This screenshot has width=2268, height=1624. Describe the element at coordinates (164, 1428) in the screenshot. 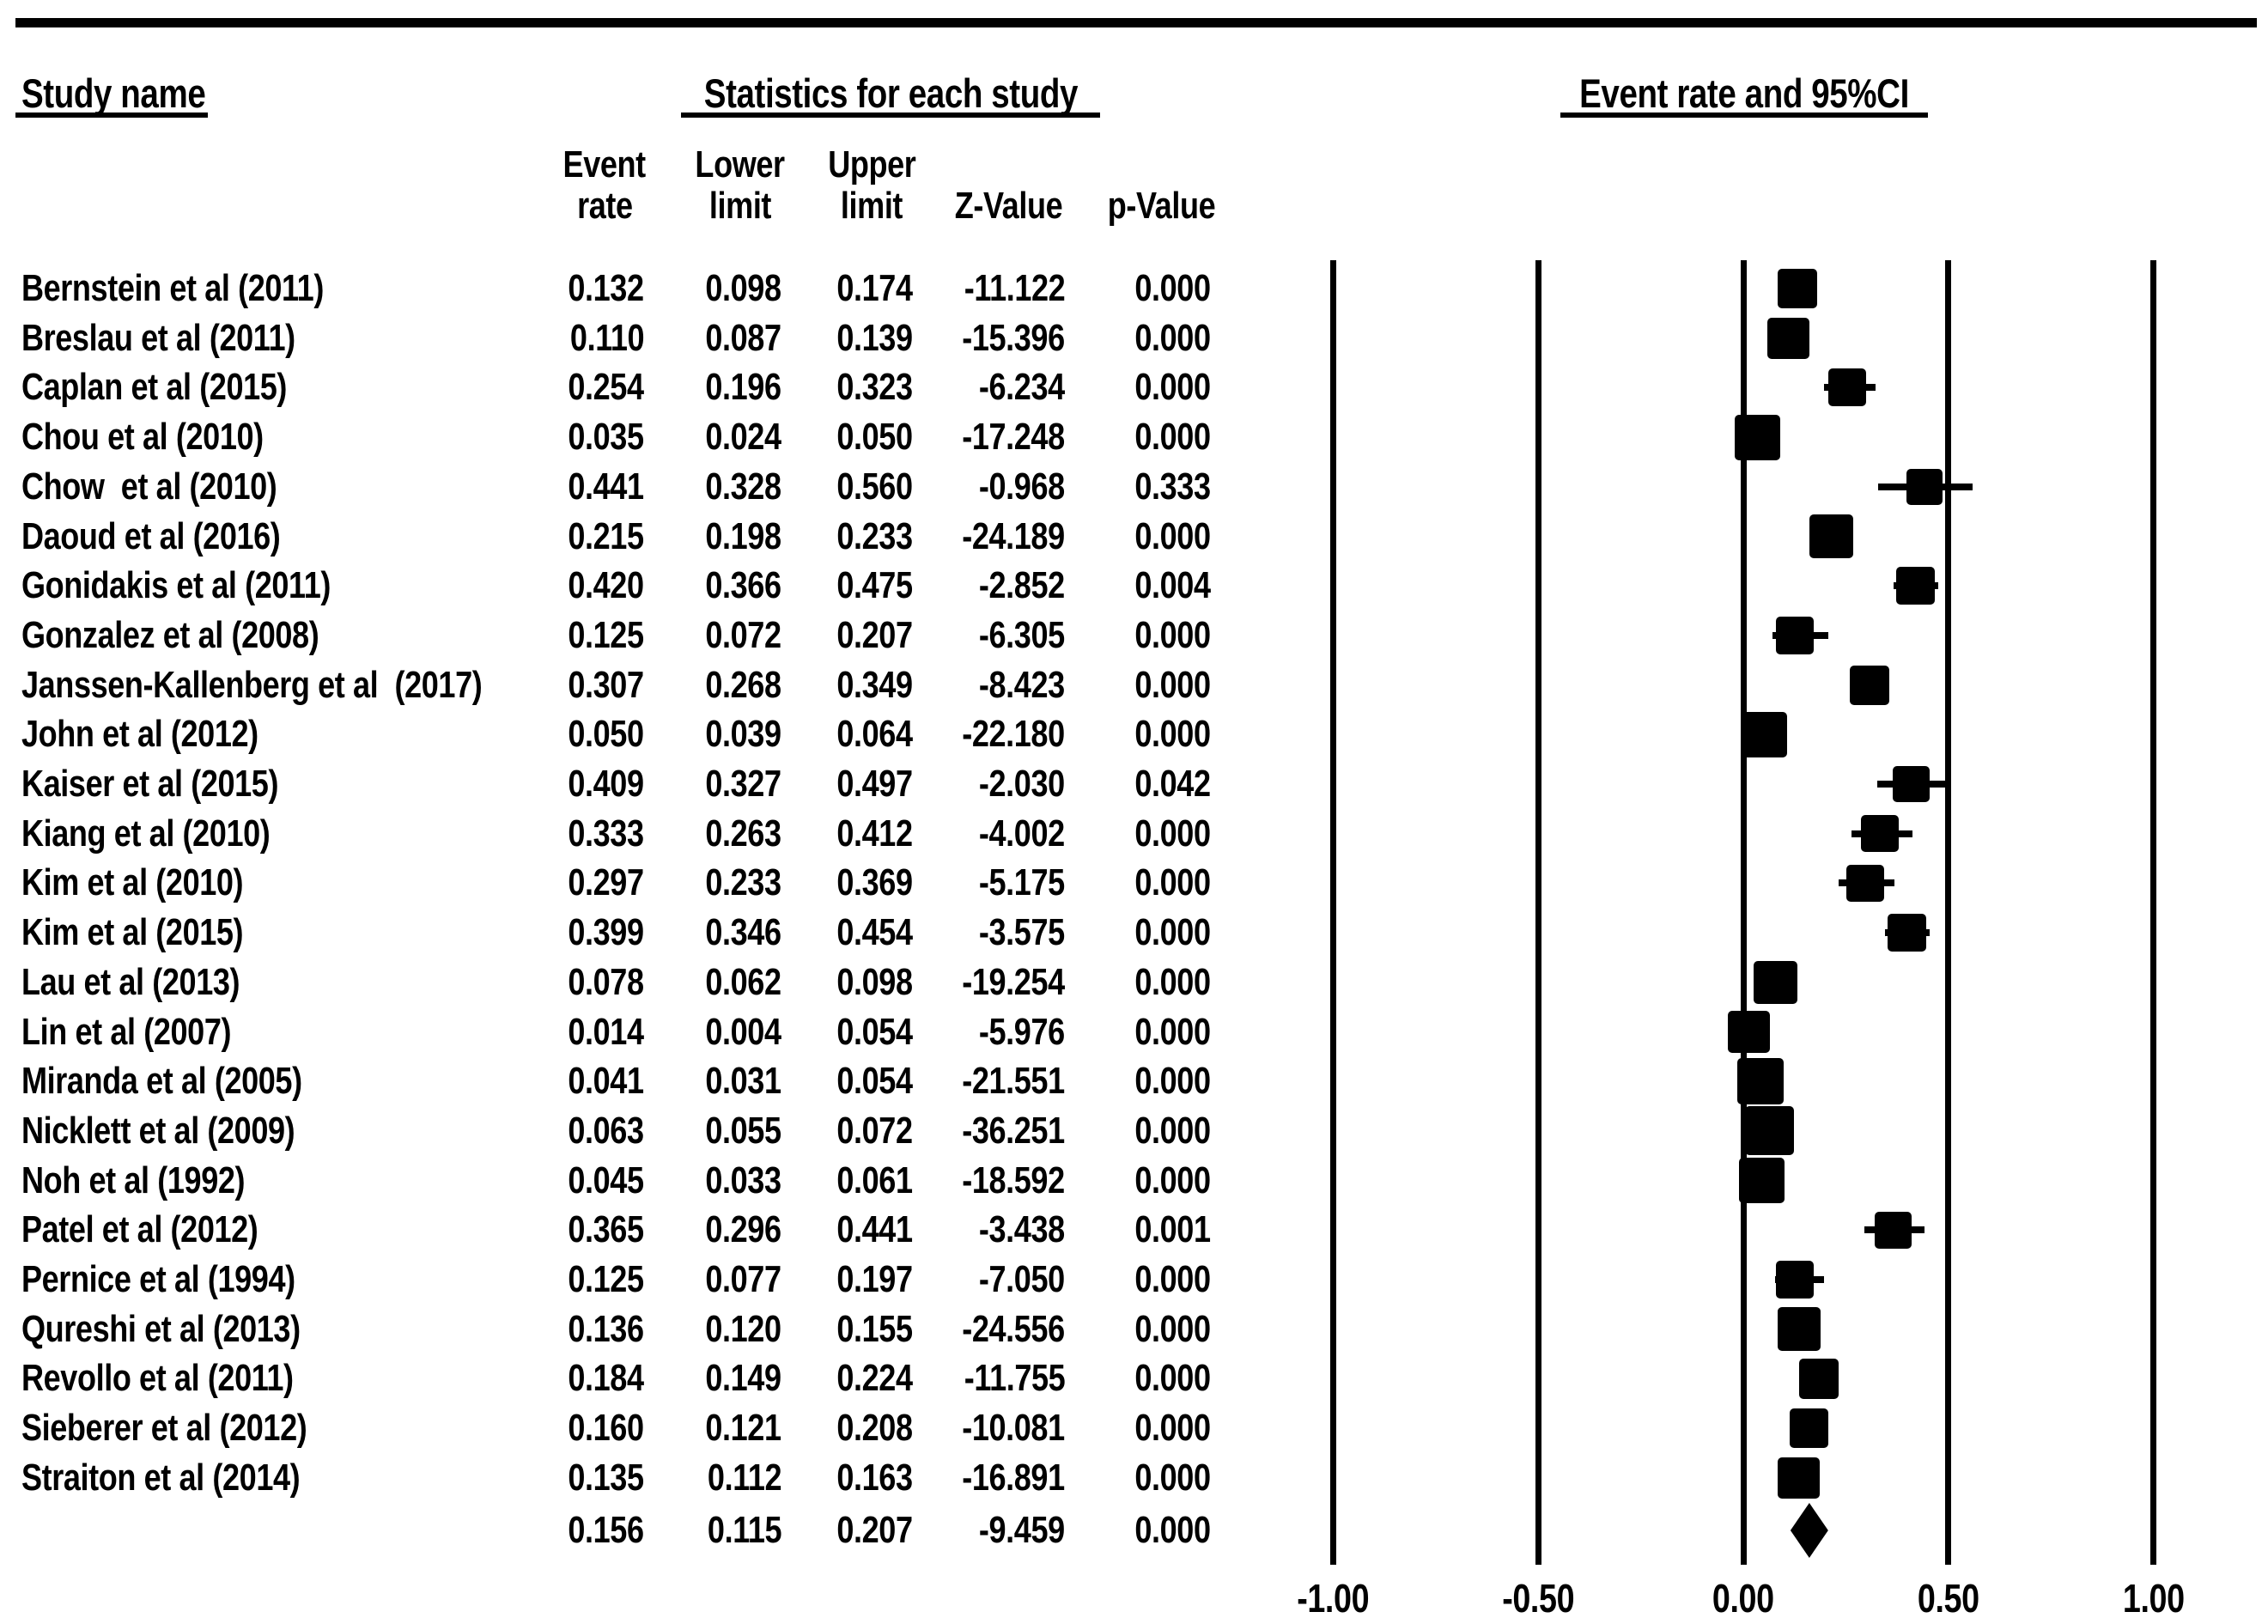

I see `study-name-label-text: Sieberer et al (2012)` at that location.